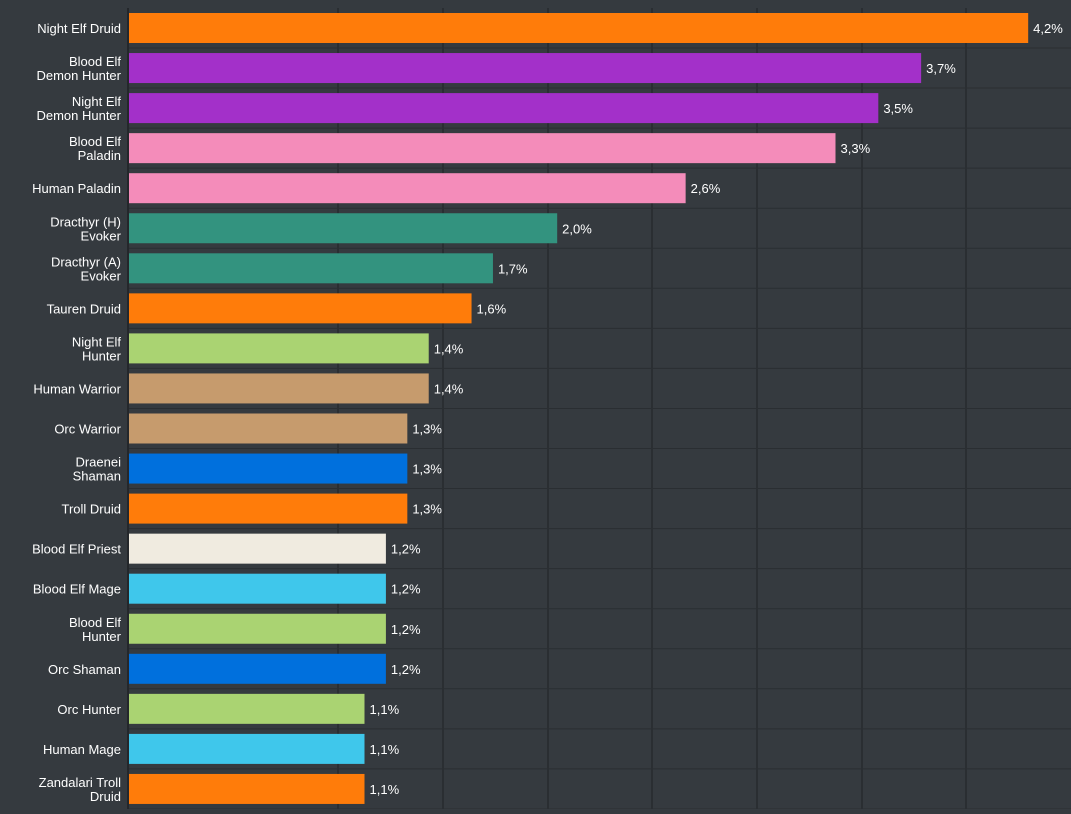 Image resolution: width=1071 pixels, height=814 pixels. What do you see at coordinates (492, 308) in the screenshot?
I see `value-label: 1,6%` at bounding box center [492, 308].